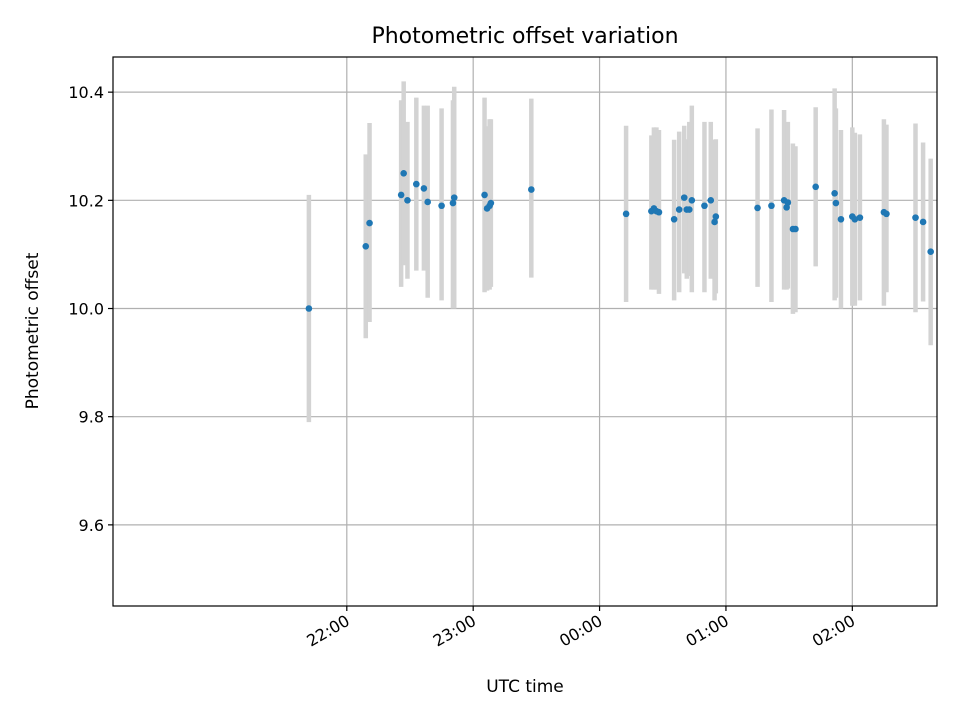 Image resolution: width=960 pixels, height=720 pixels. Describe the element at coordinates (33, 330) in the screenshot. I see `y-axis-label: Photometric offset` at that location.